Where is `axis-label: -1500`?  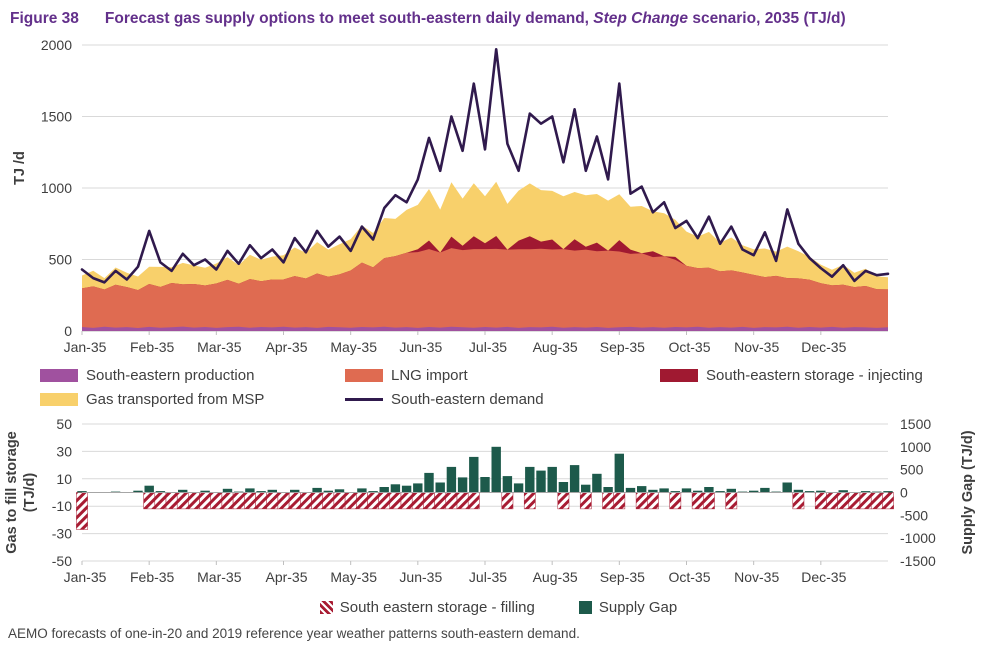
axis-label: -1500 is located at coordinates (918, 561).